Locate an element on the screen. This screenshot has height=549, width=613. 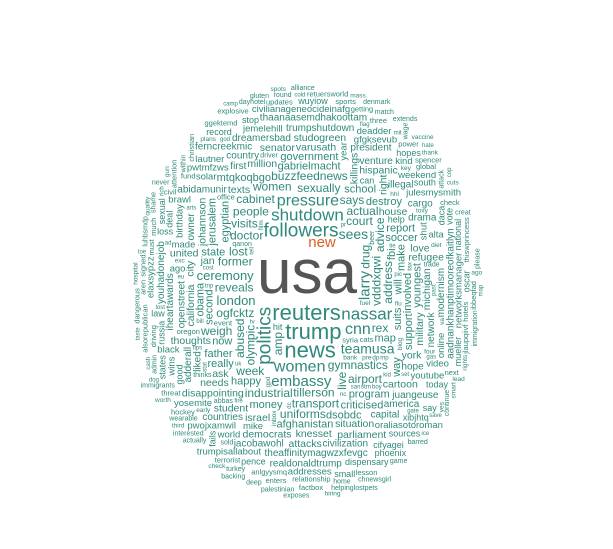
word-oraliasotoroman: oraliasotoroman is located at coordinates (409, 425).